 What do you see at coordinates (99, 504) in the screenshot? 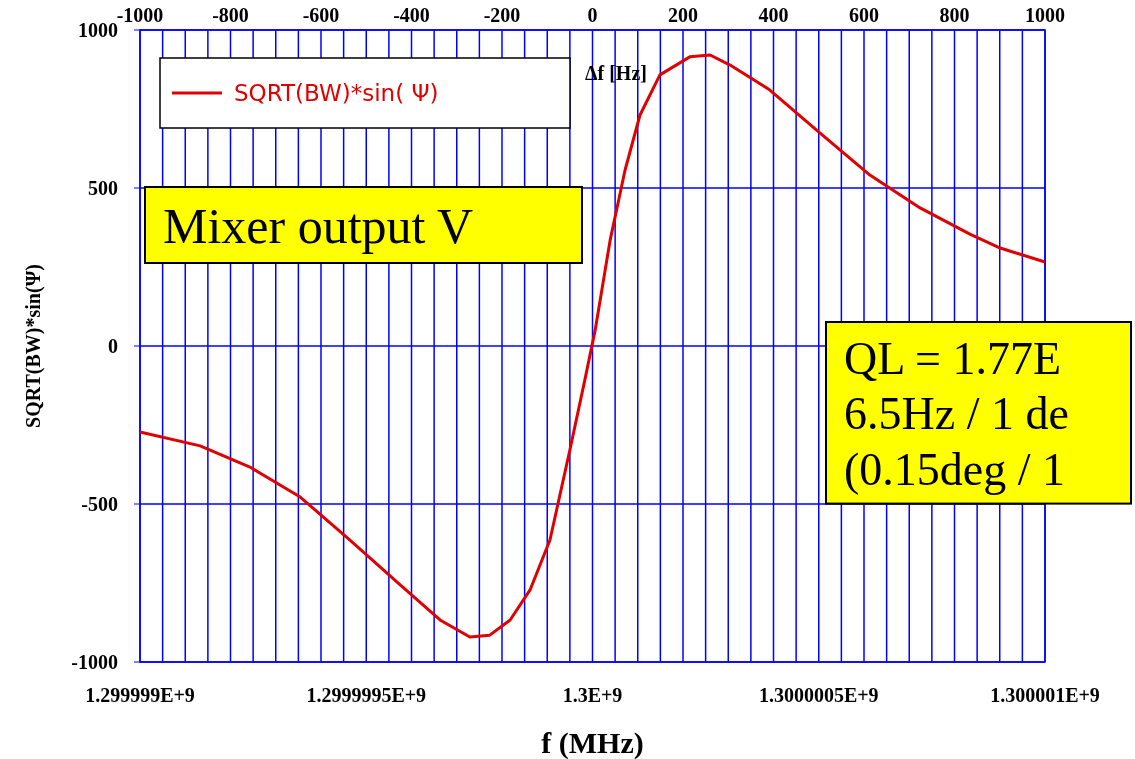
I see `y-tick-label: -500` at bounding box center [99, 504].